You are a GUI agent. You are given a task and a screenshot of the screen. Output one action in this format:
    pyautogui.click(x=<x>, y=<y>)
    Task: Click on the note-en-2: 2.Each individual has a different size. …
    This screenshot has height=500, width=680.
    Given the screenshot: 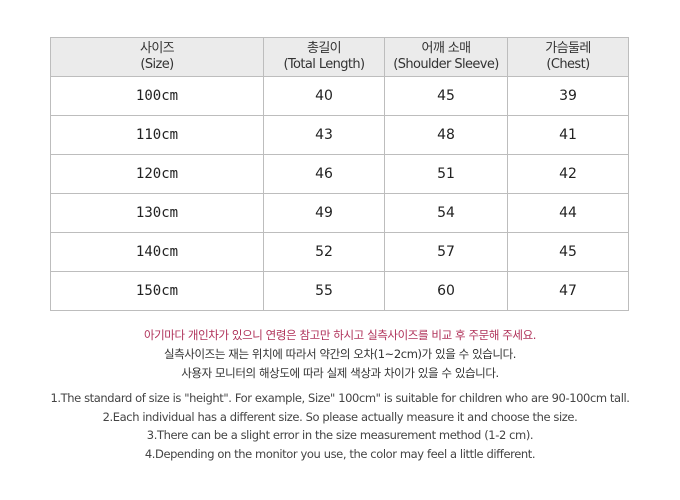 What is the action you would take?
    pyautogui.click(x=340, y=416)
    